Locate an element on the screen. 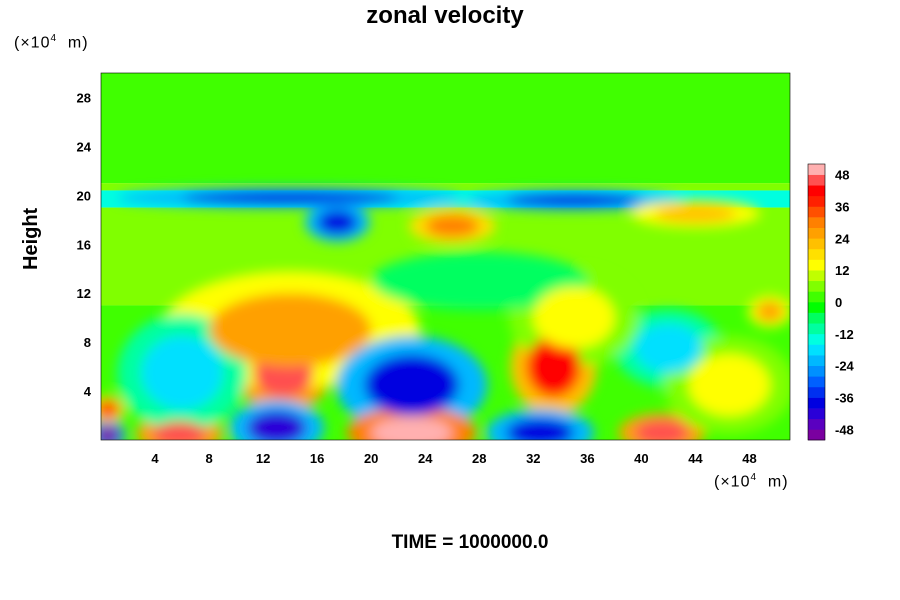  y-tick-label: 4 is located at coordinates (88, 391).